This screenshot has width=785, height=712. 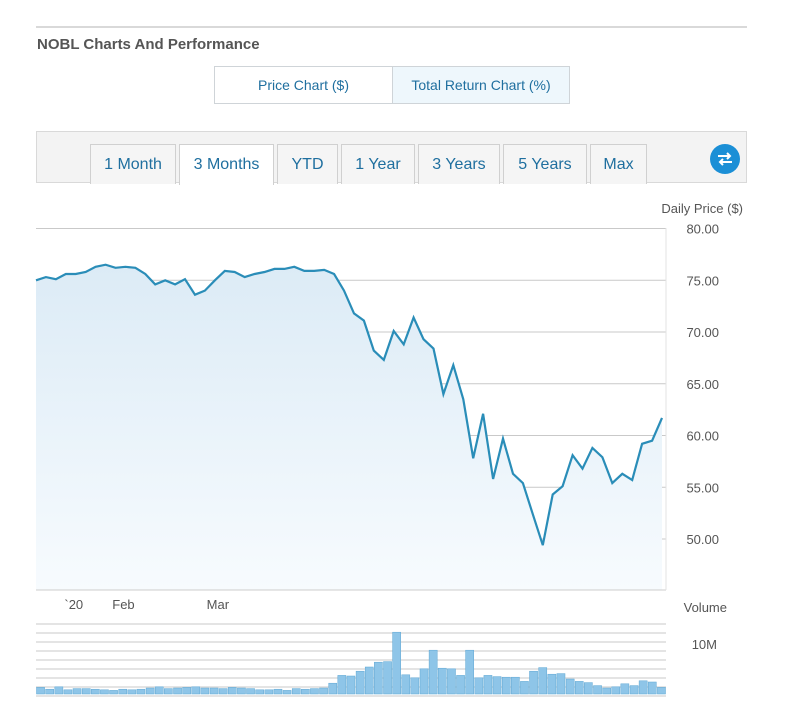 What do you see at coordinates (73, 604) in the screenshot?
I see `x-tick-label: `20` at bounding box center [73, 604].